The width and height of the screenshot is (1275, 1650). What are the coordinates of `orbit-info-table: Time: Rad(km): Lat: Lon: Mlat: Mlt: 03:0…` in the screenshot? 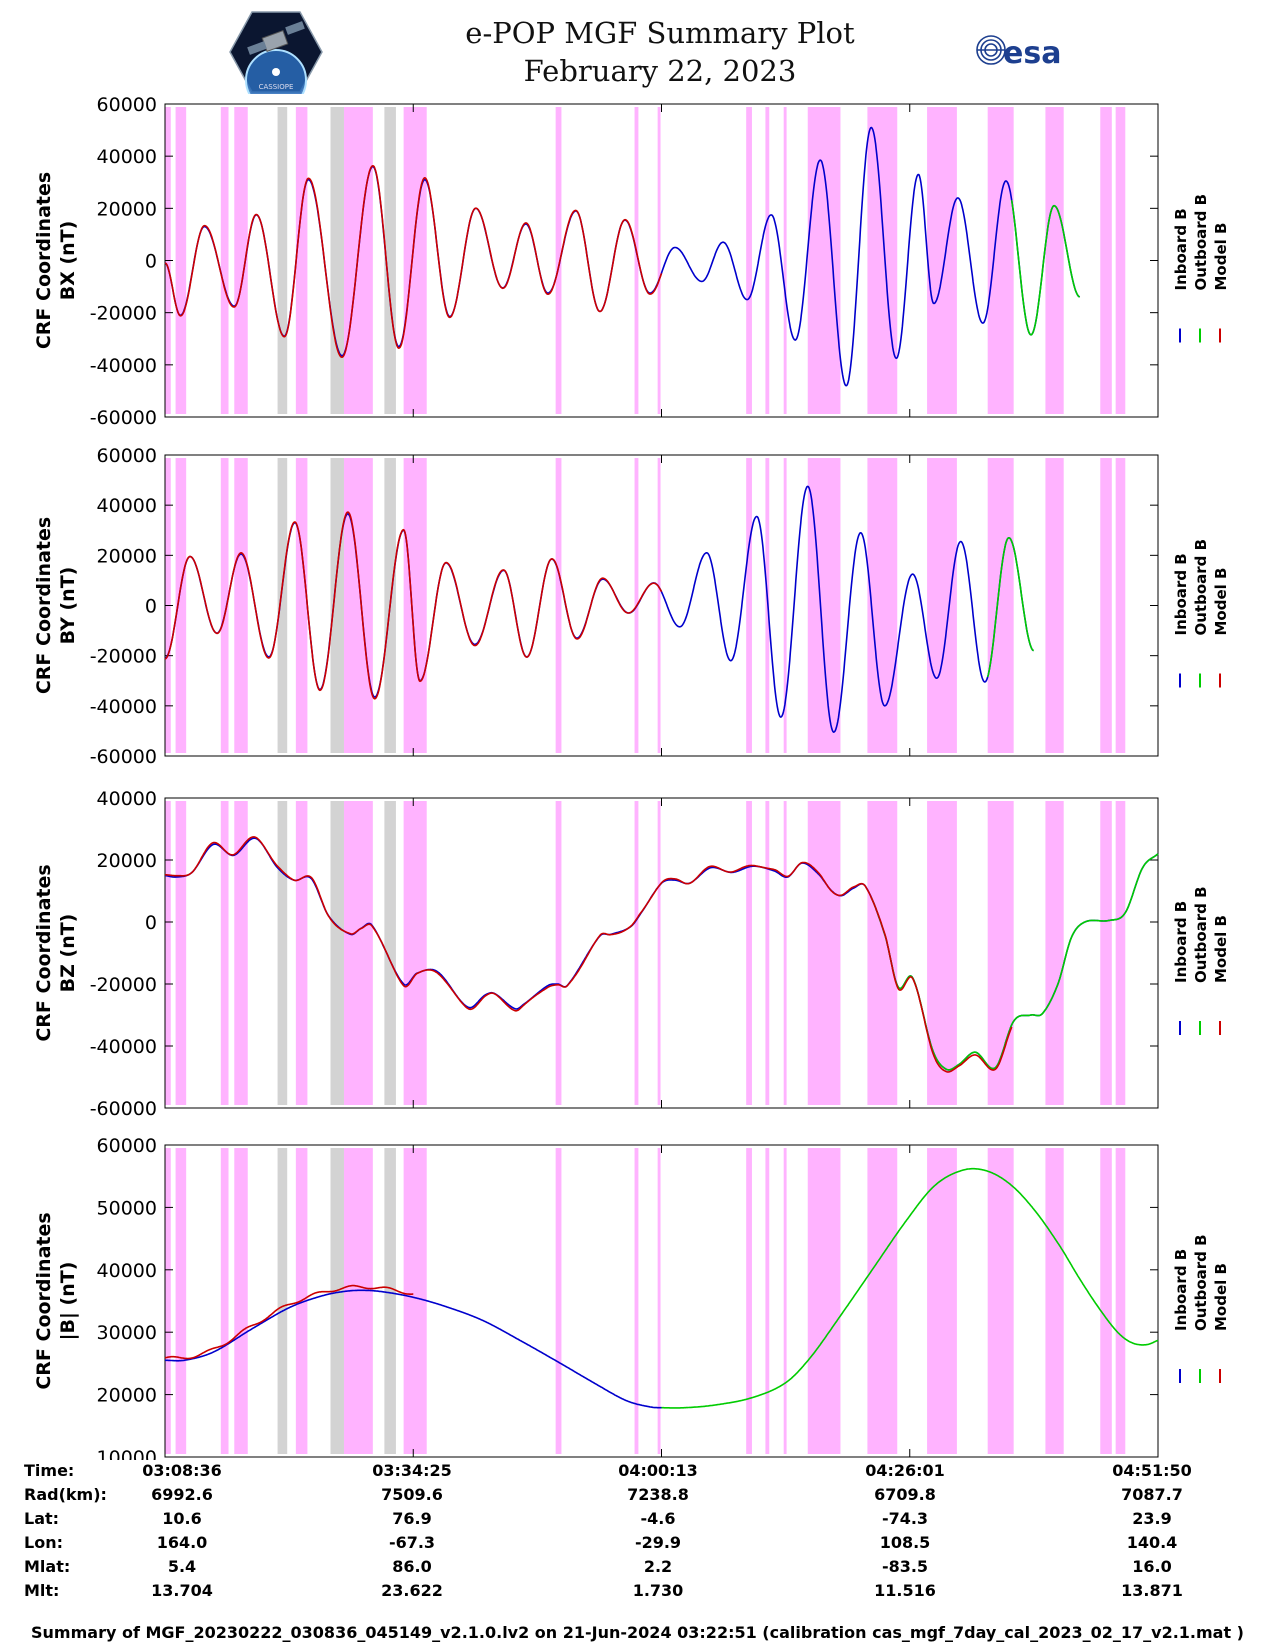 It's located at (637, 1536).